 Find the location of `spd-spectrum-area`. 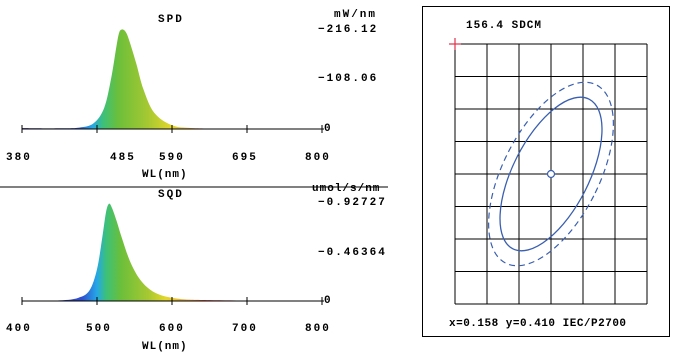

spd-spectrum-area is located at coordinates (172, 79).